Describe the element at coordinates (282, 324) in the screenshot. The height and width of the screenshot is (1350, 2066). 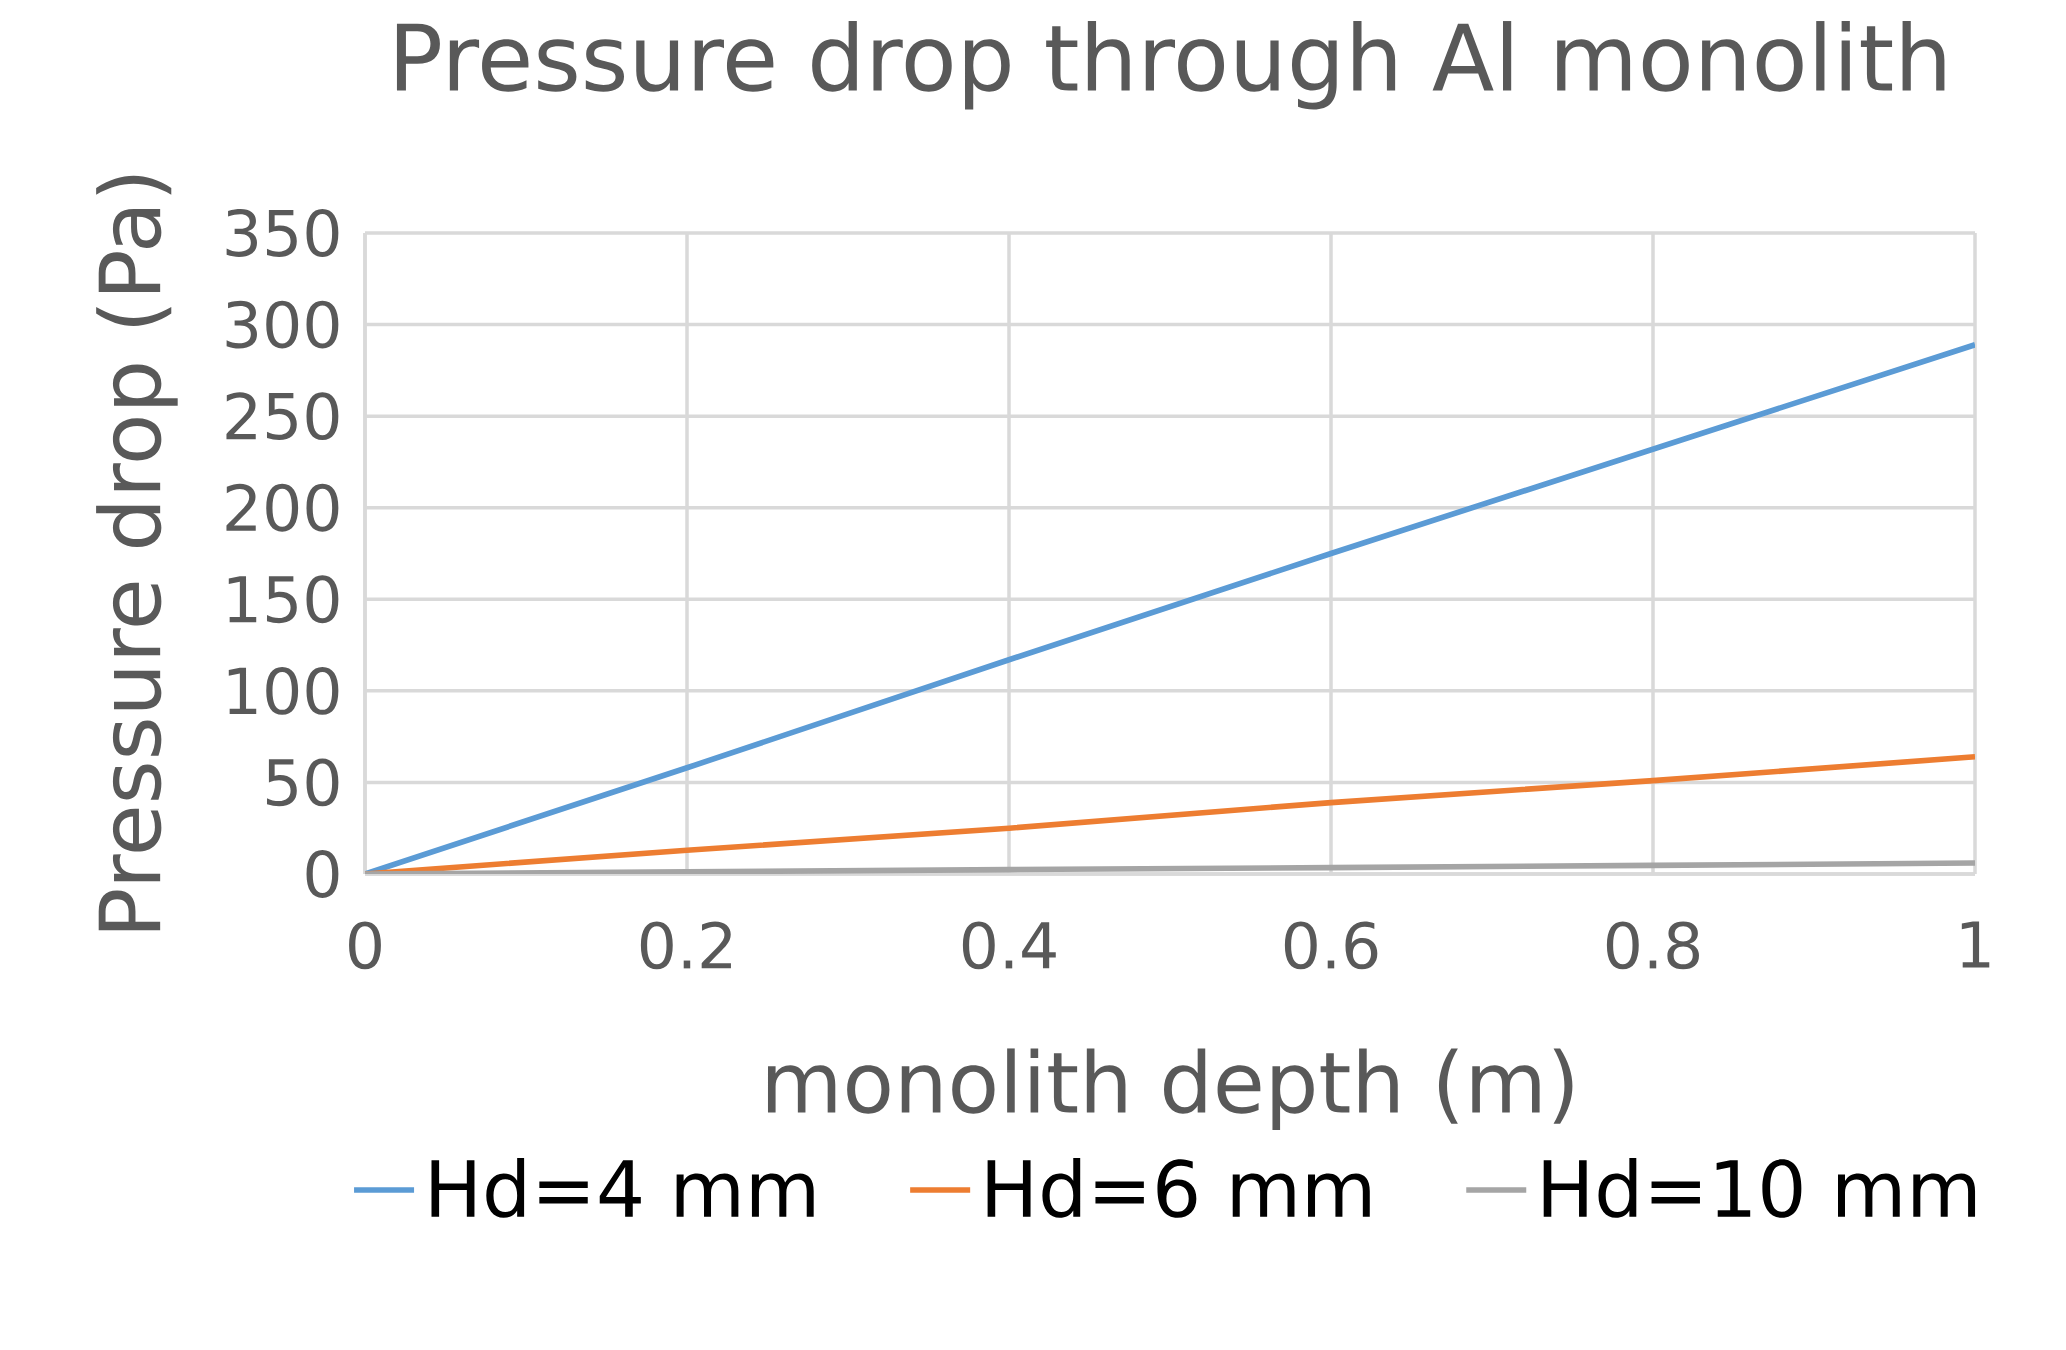
I see `y-tick-label: 300` at that location.